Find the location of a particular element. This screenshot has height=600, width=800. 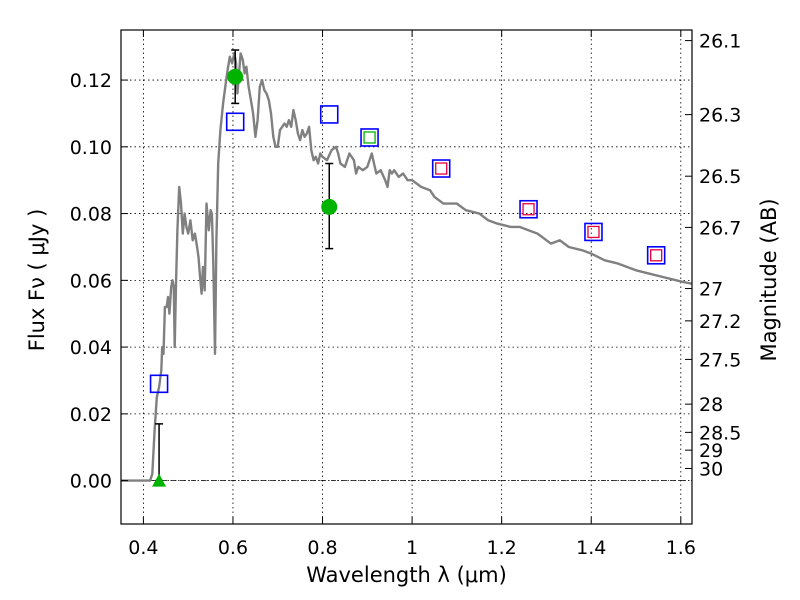

y-tick-label: 0.08 is located at coordinates (91, 215).